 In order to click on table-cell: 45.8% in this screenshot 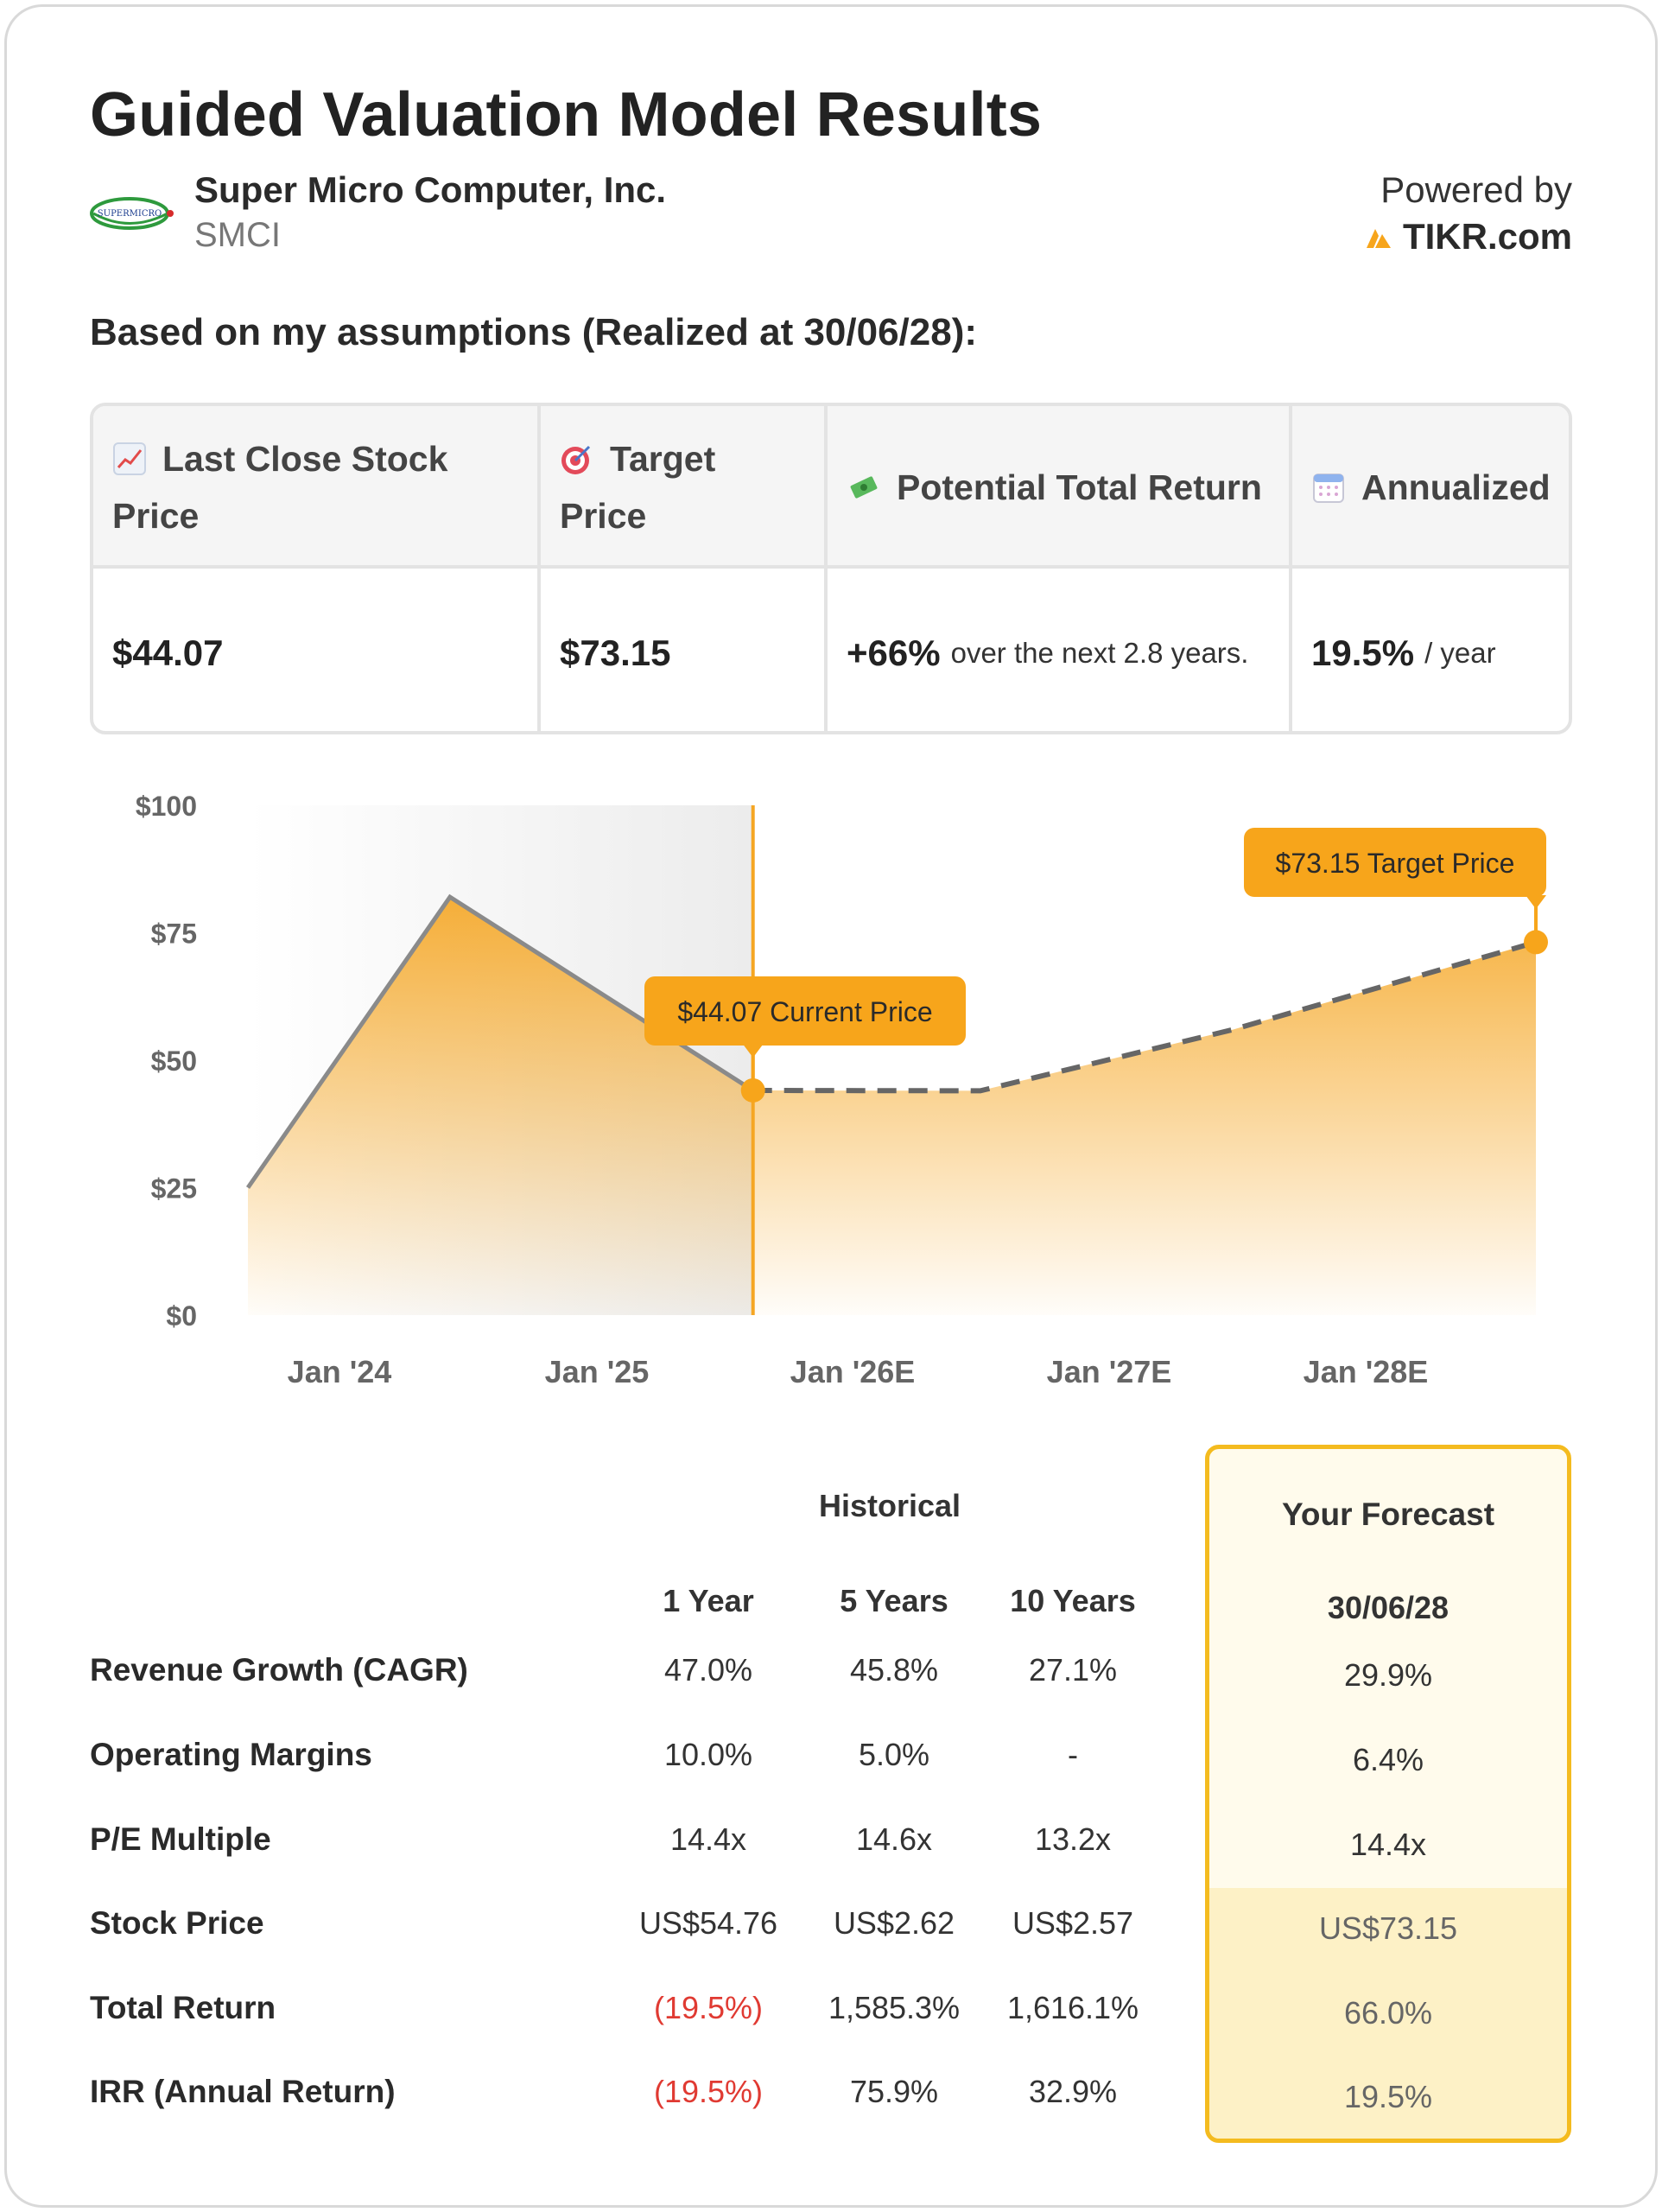, I will do `click(894, 1670)`.